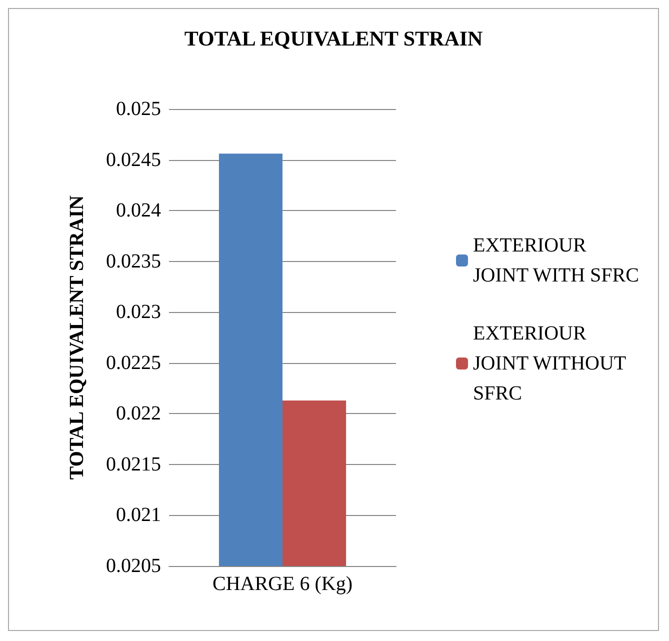  I want to click on y-tick-label: 0.0225, so click(133, 363).